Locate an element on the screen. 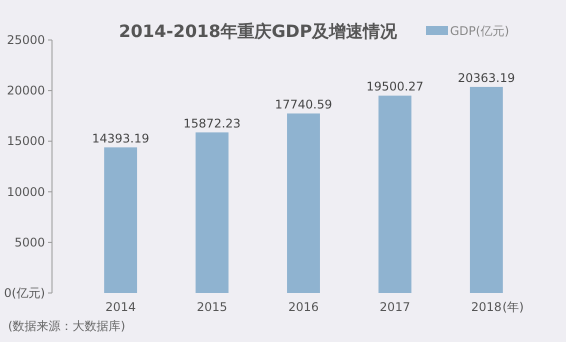  x-axis-title: (年) is located at coordinates (513, 307).